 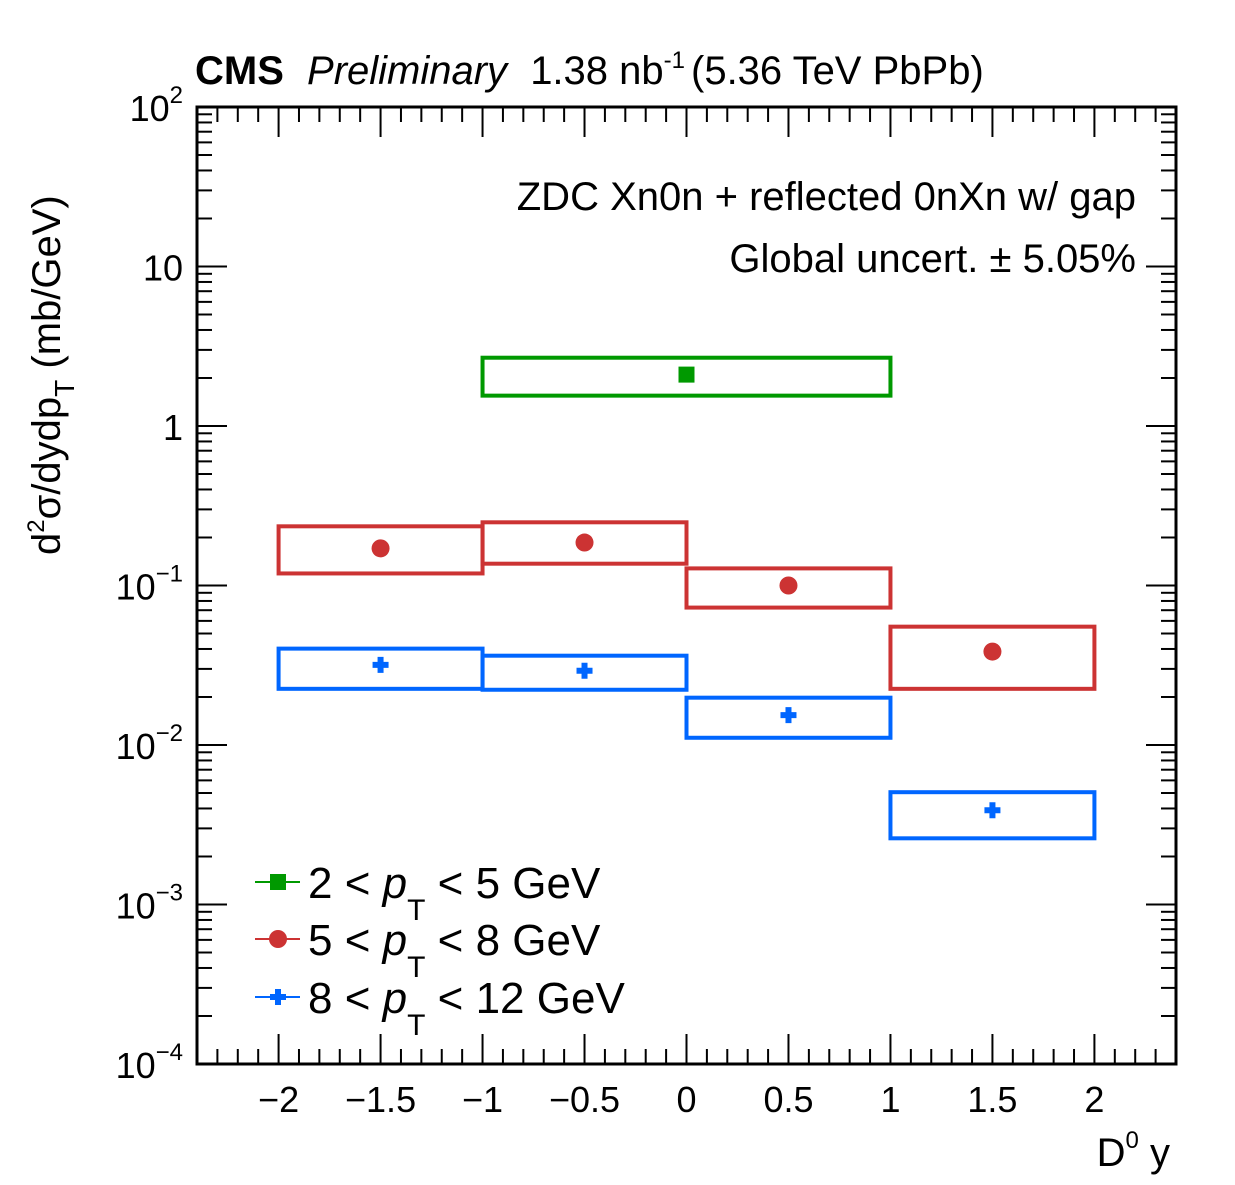 What do you see at coordinates (156, 105) in the screenshot?
I see `y-tick-label: 10²` at bounding box center [156, 105].